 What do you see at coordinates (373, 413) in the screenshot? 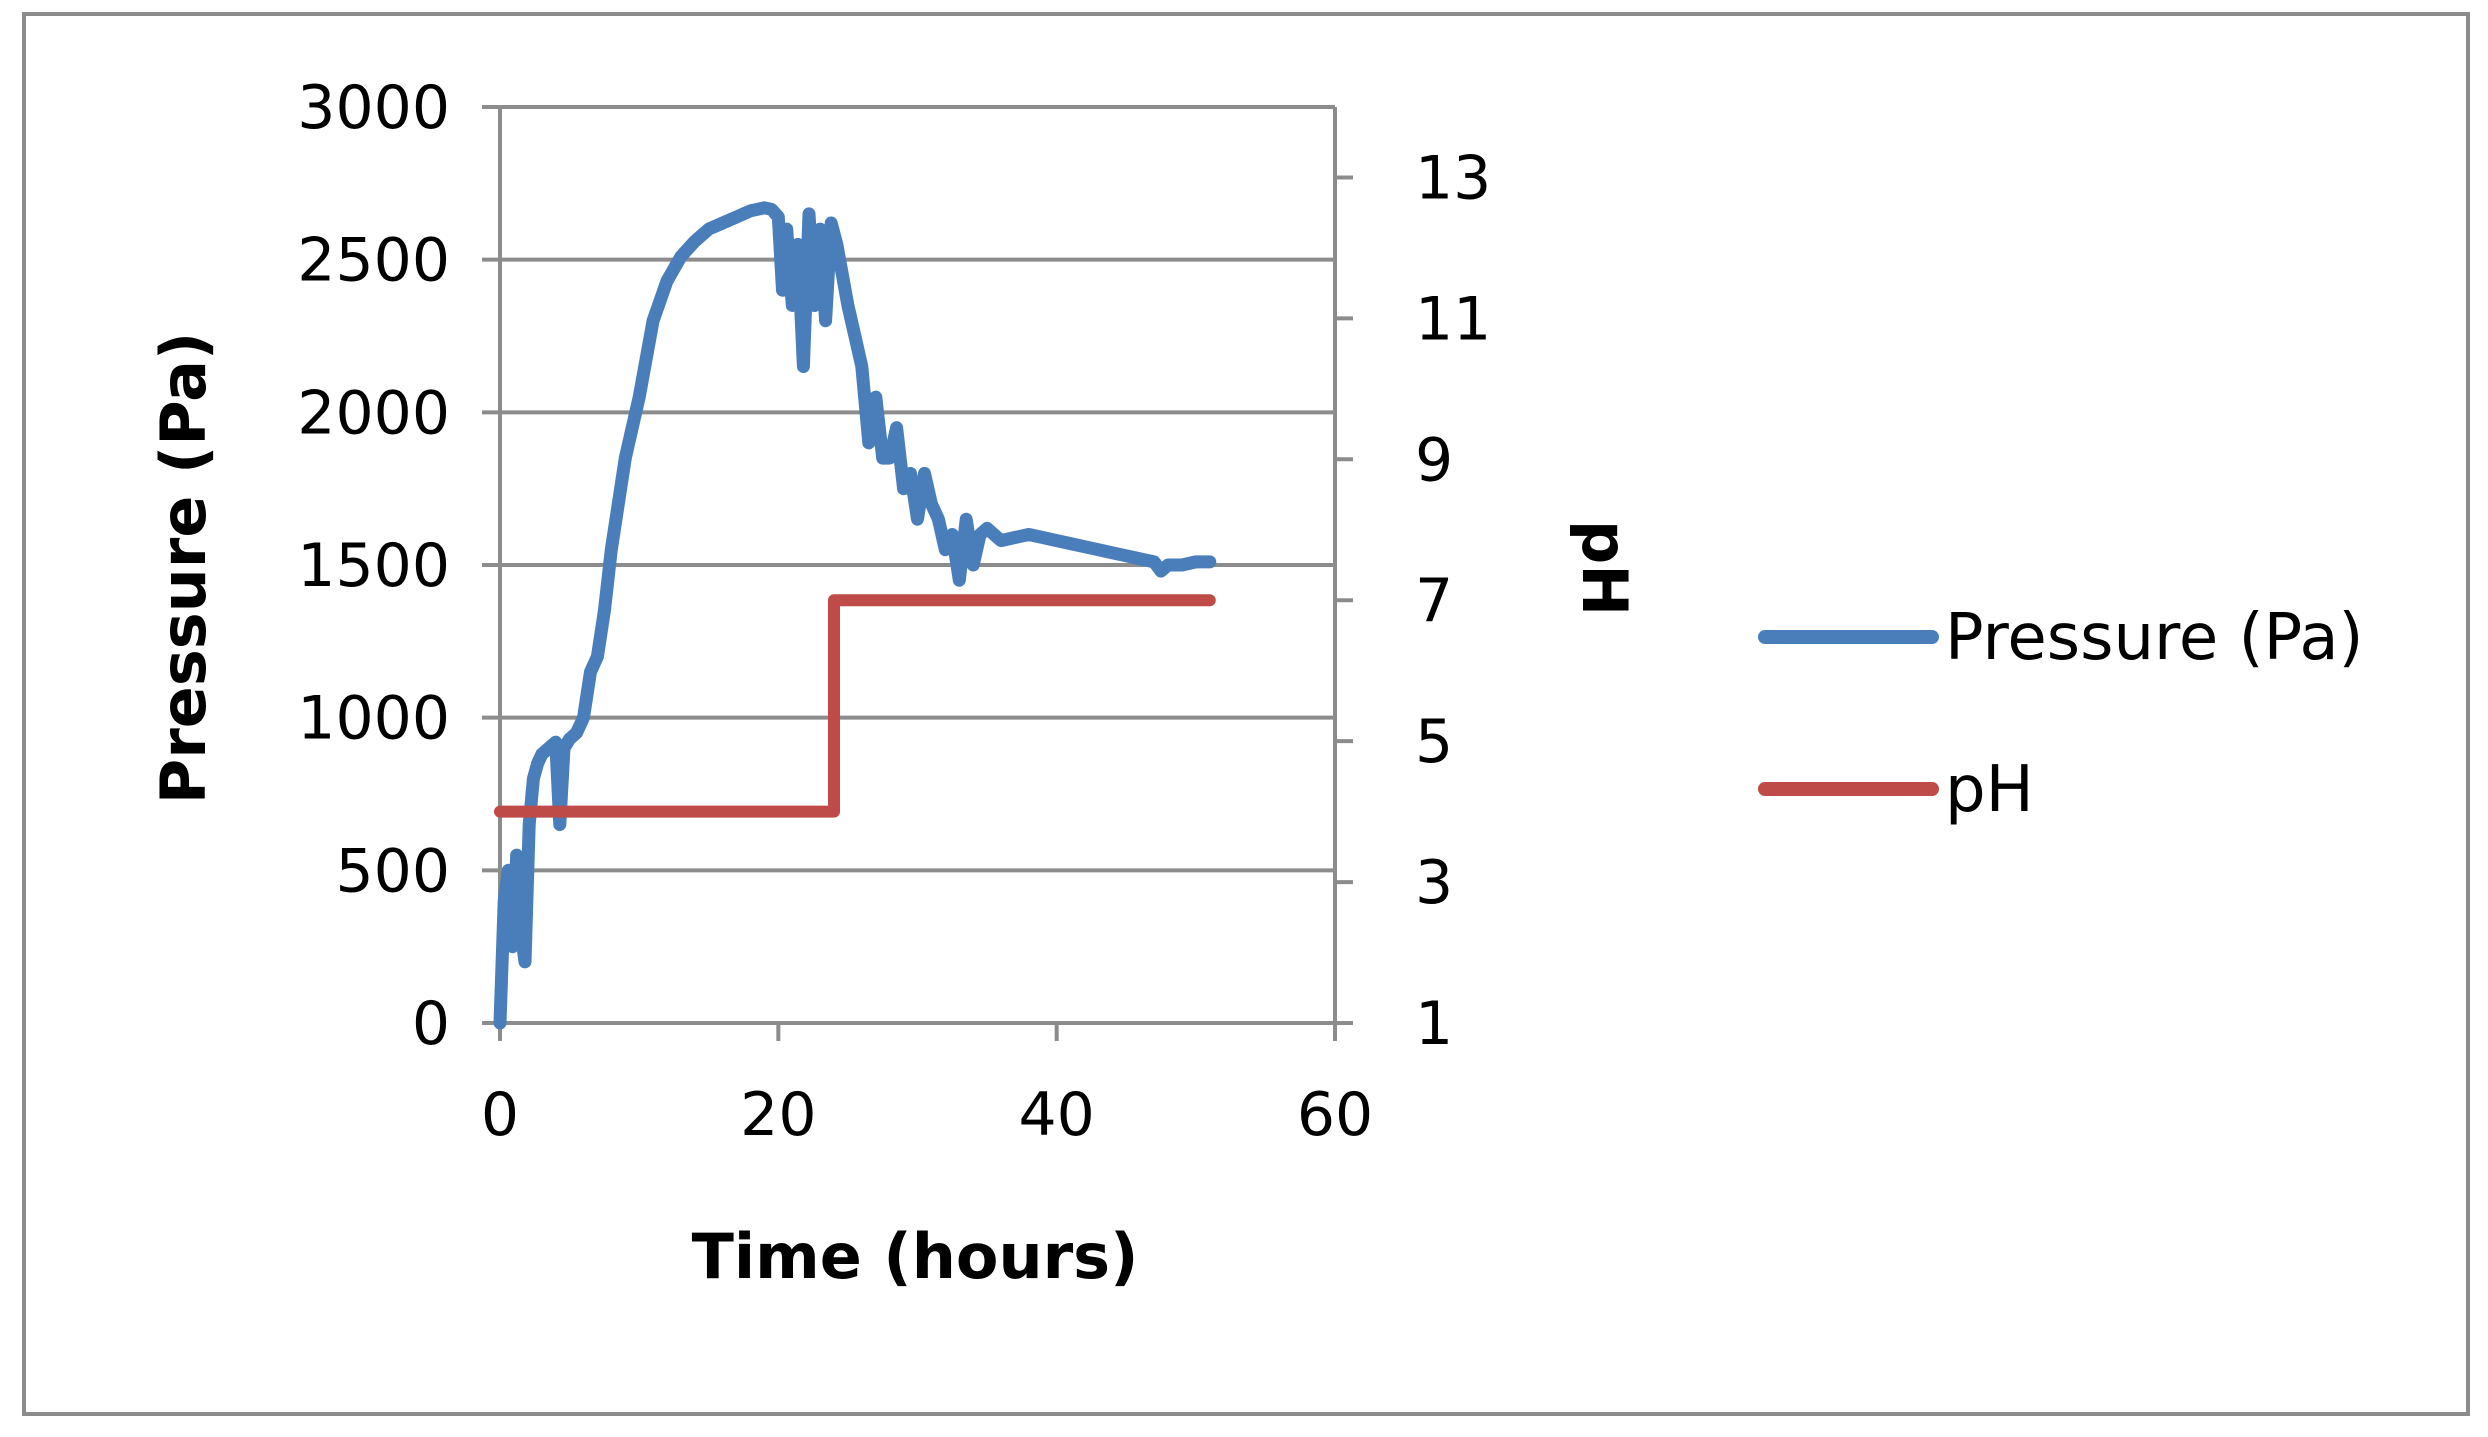
I see `y-tick-label-4: 2000` at bounding box center [373, 413].